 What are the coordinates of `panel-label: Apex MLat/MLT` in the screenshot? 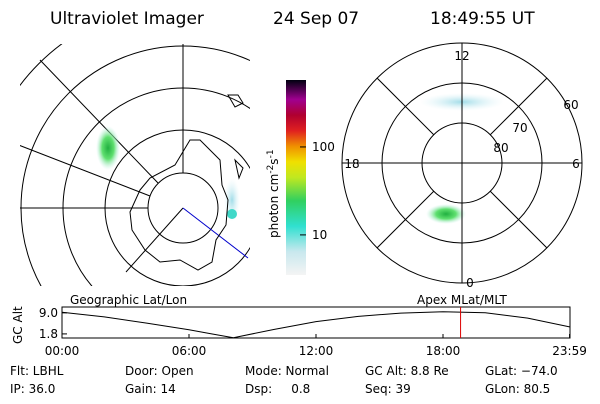 It's located at (462, 300).